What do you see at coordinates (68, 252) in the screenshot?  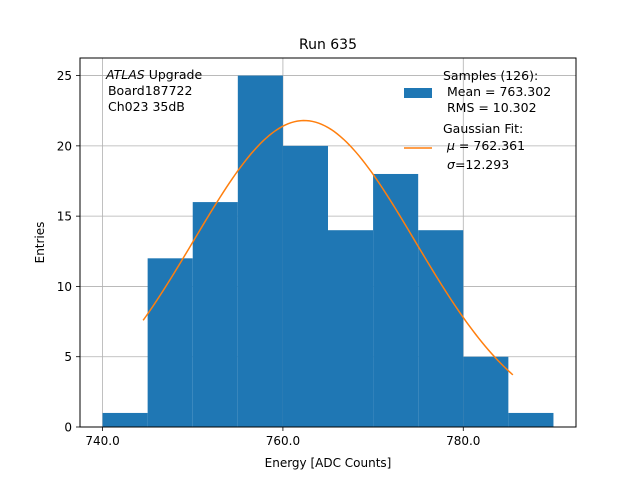 I see `y-axis-ticks: 0 5 10 15 20 25` at bounding box center [68, 252].